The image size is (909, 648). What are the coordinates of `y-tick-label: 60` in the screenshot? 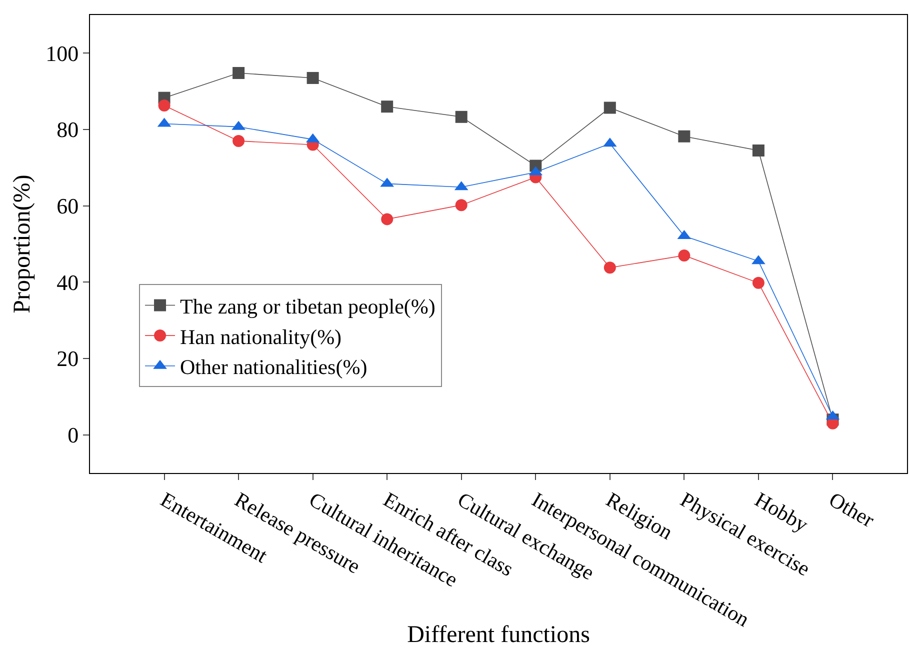 It's located at (67, 206).